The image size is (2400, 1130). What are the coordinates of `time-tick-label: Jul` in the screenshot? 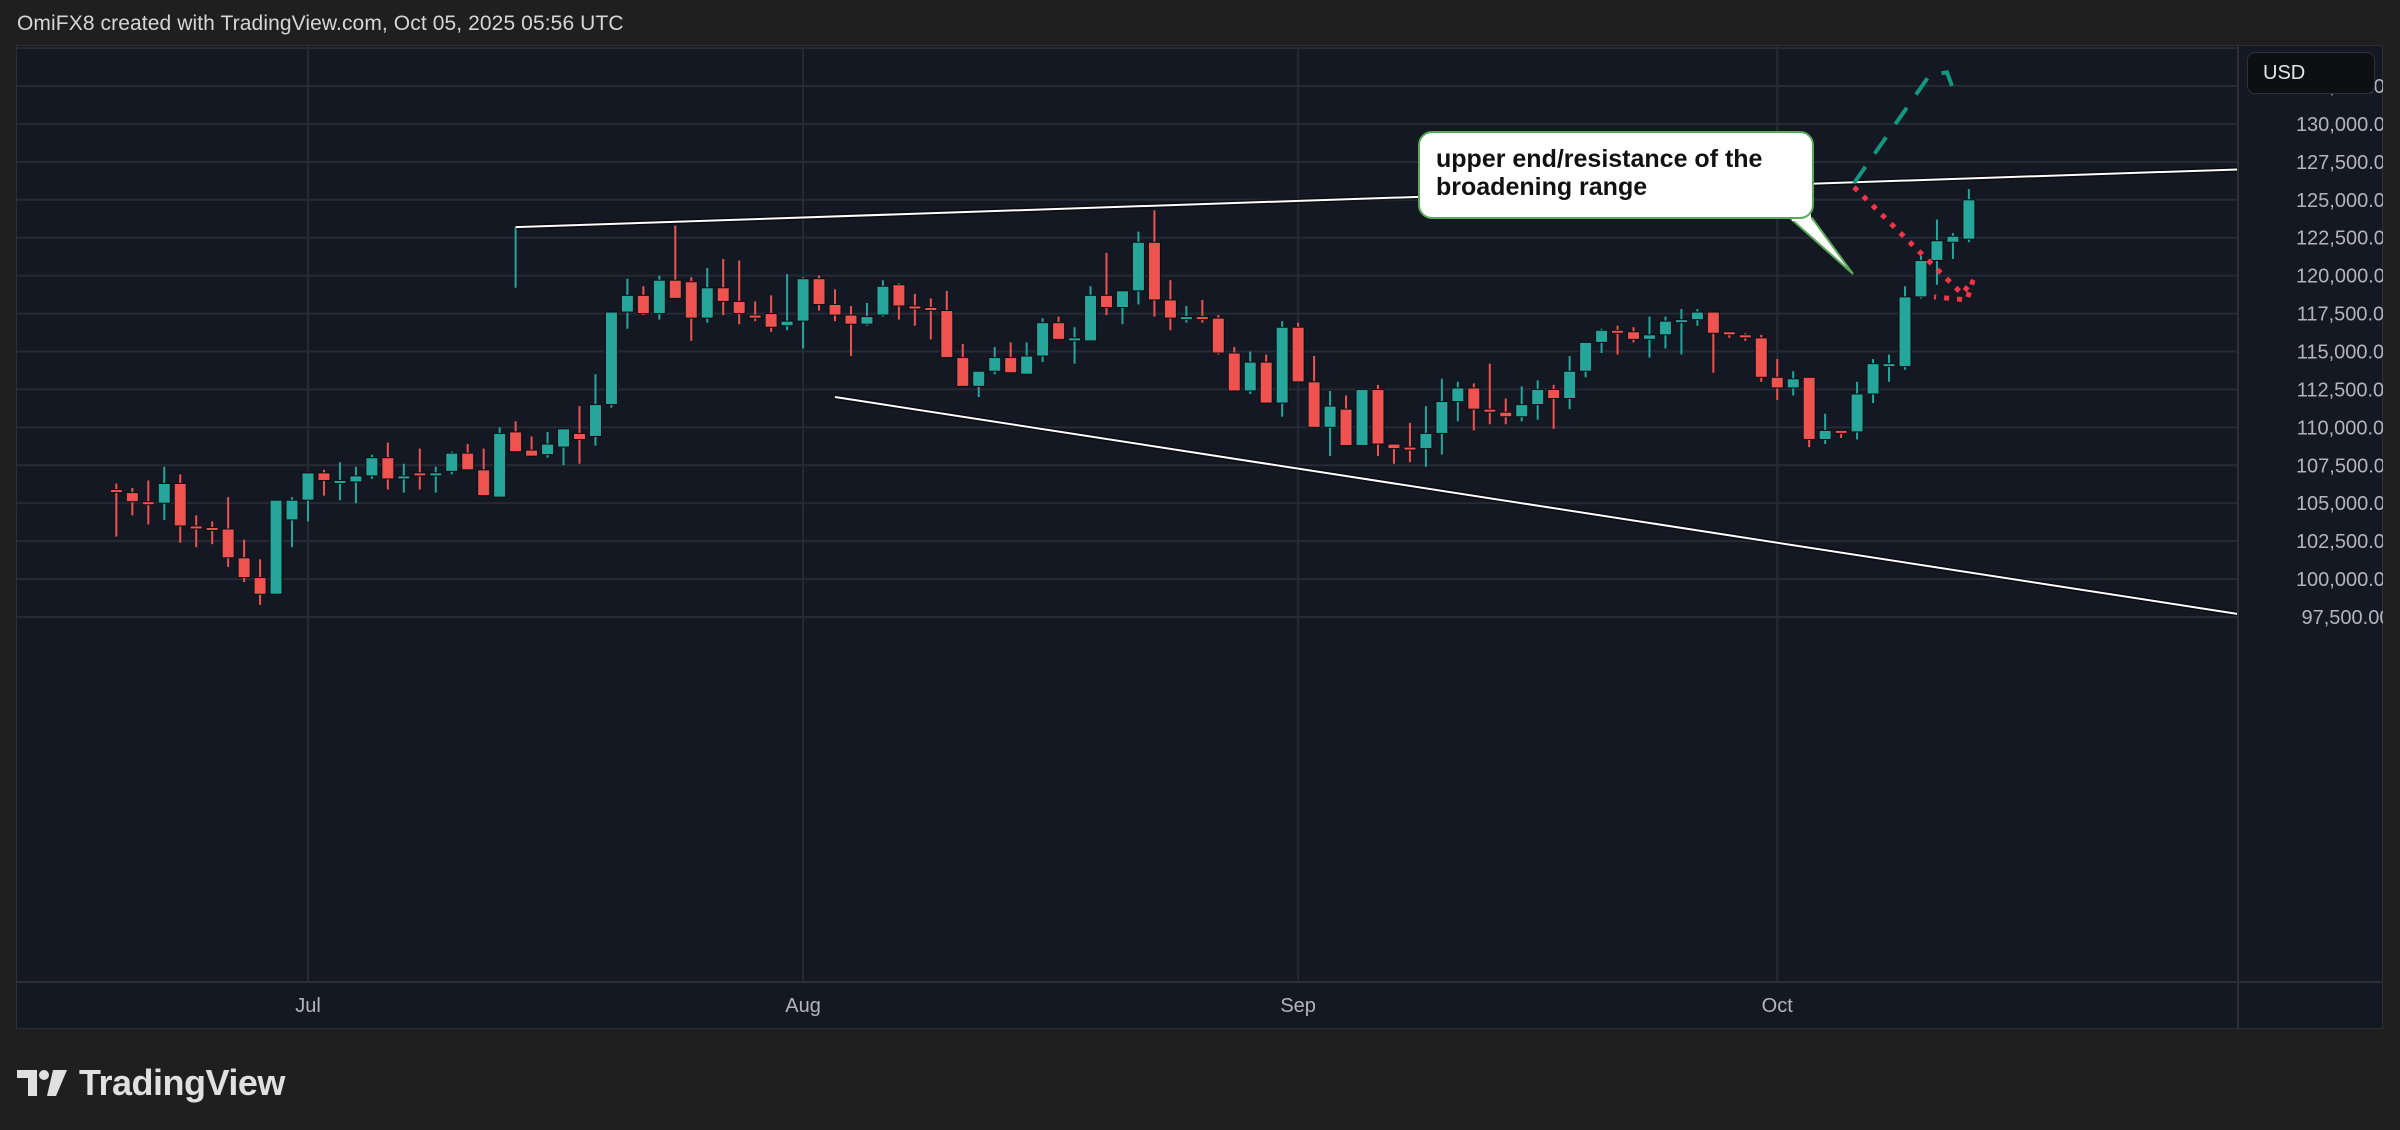 It's located at (308, 1006).